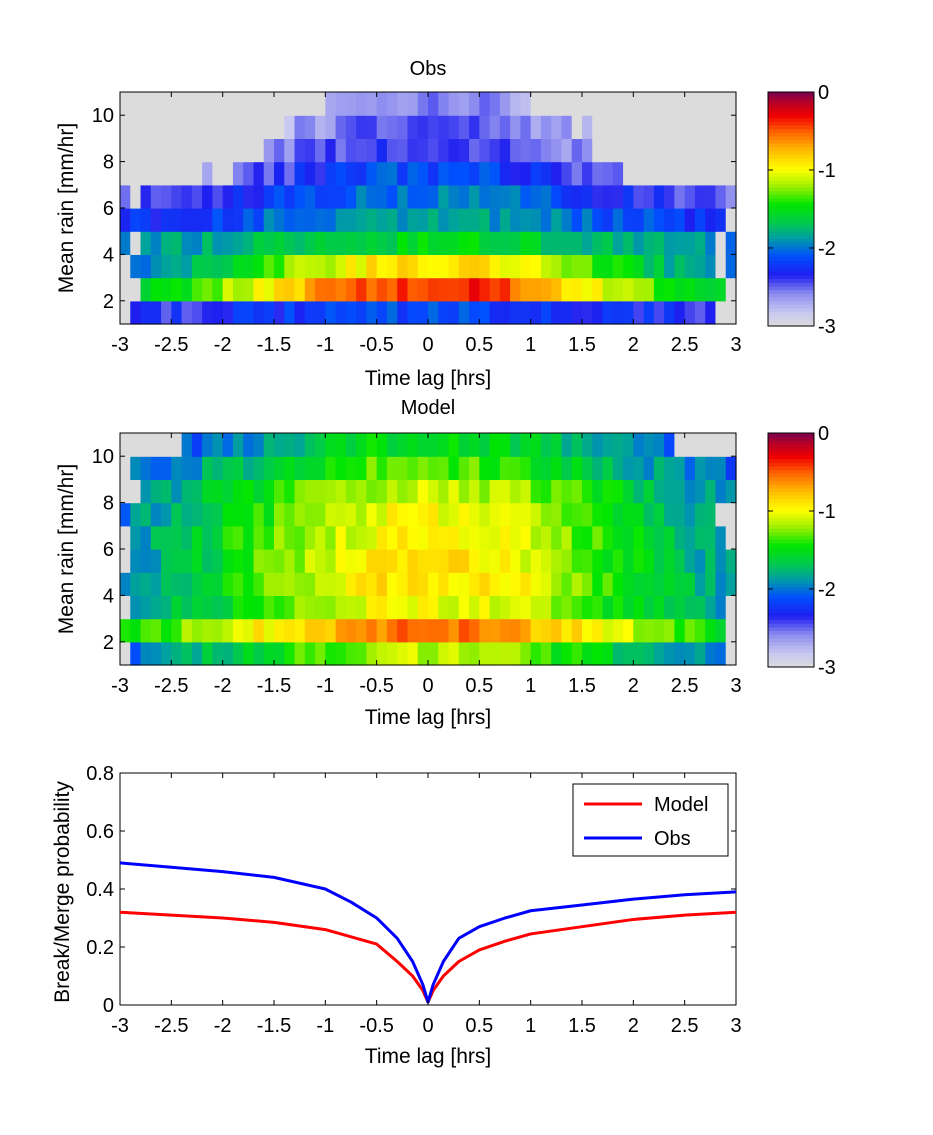 The width and height of the screenshot is (933, 1135). What do you see at coordinates (108, 302) in the screenshot?
I see `y-tick-label: 2` at bounding box center [108, 302].